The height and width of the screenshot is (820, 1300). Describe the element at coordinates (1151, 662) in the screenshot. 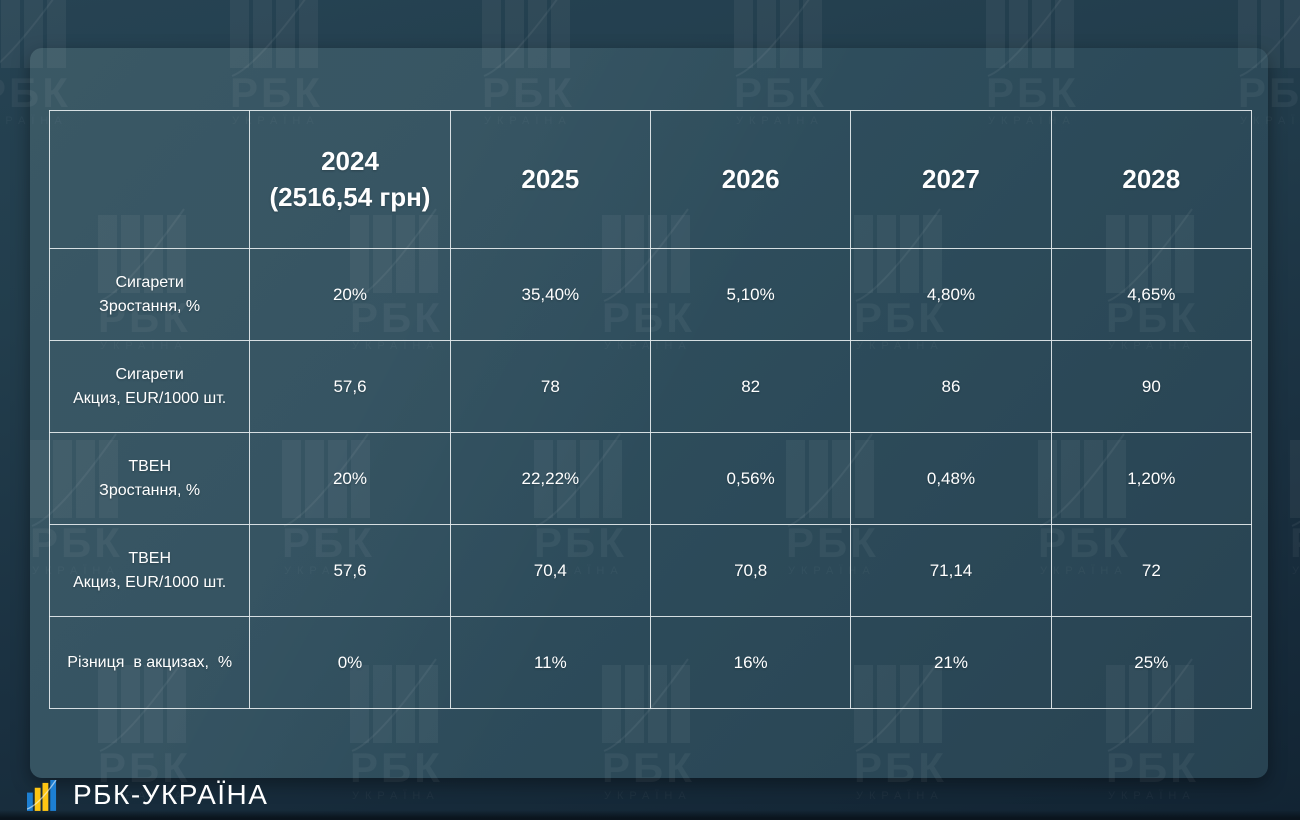

I see `table-cell: 25%` at that location.